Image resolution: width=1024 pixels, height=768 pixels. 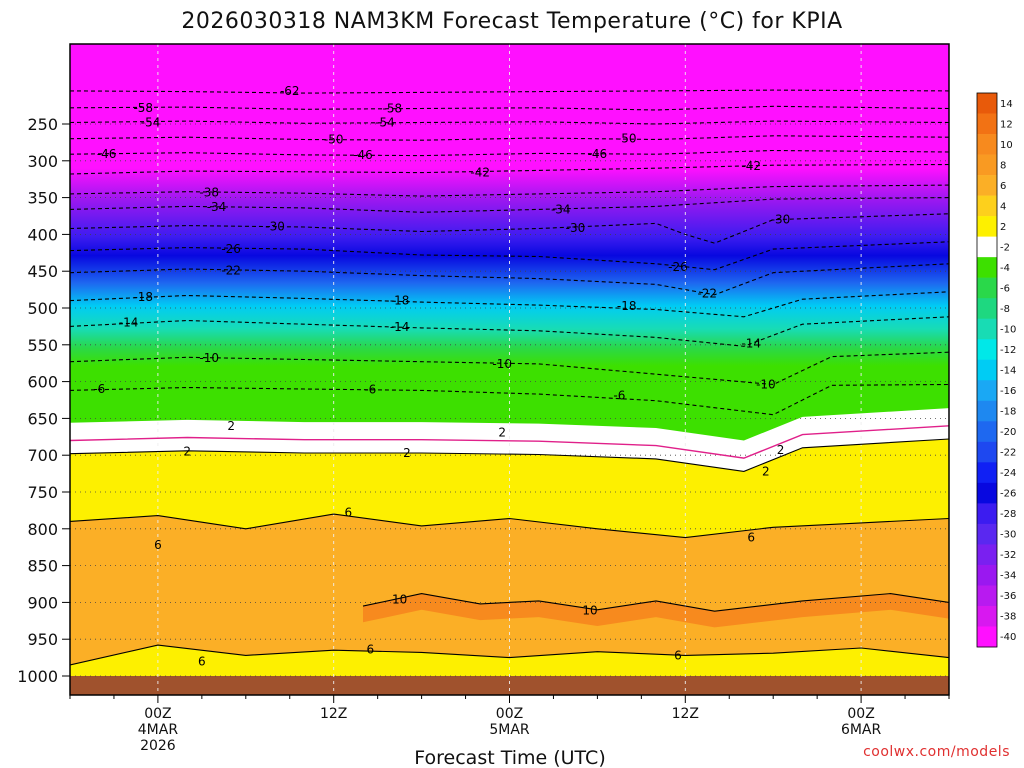 I want to click on y-tick-label: 350, so click(x=42, y=198).